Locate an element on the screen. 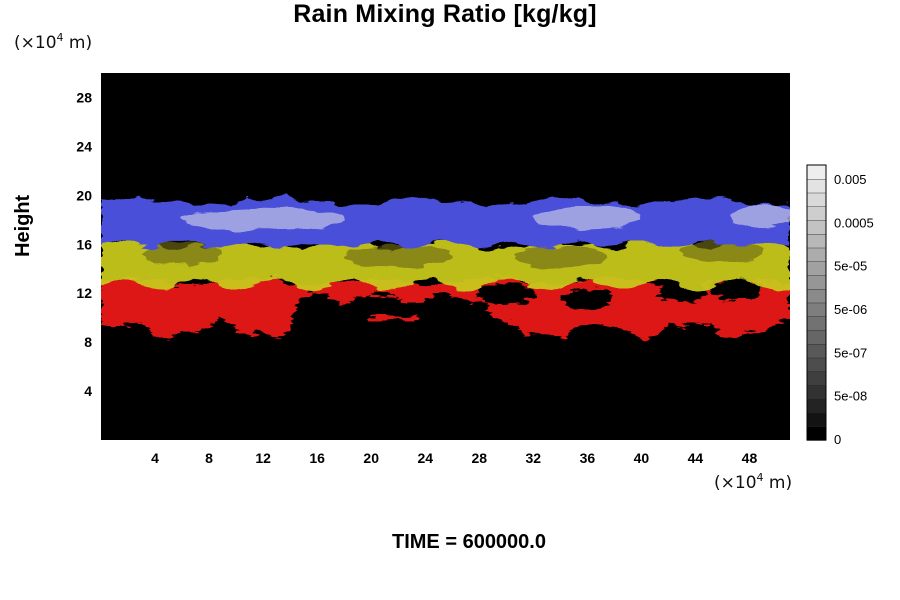 The image size is (900, 600). colorbar-tick-label: 5e-05 is located at coordinates (850, 266).